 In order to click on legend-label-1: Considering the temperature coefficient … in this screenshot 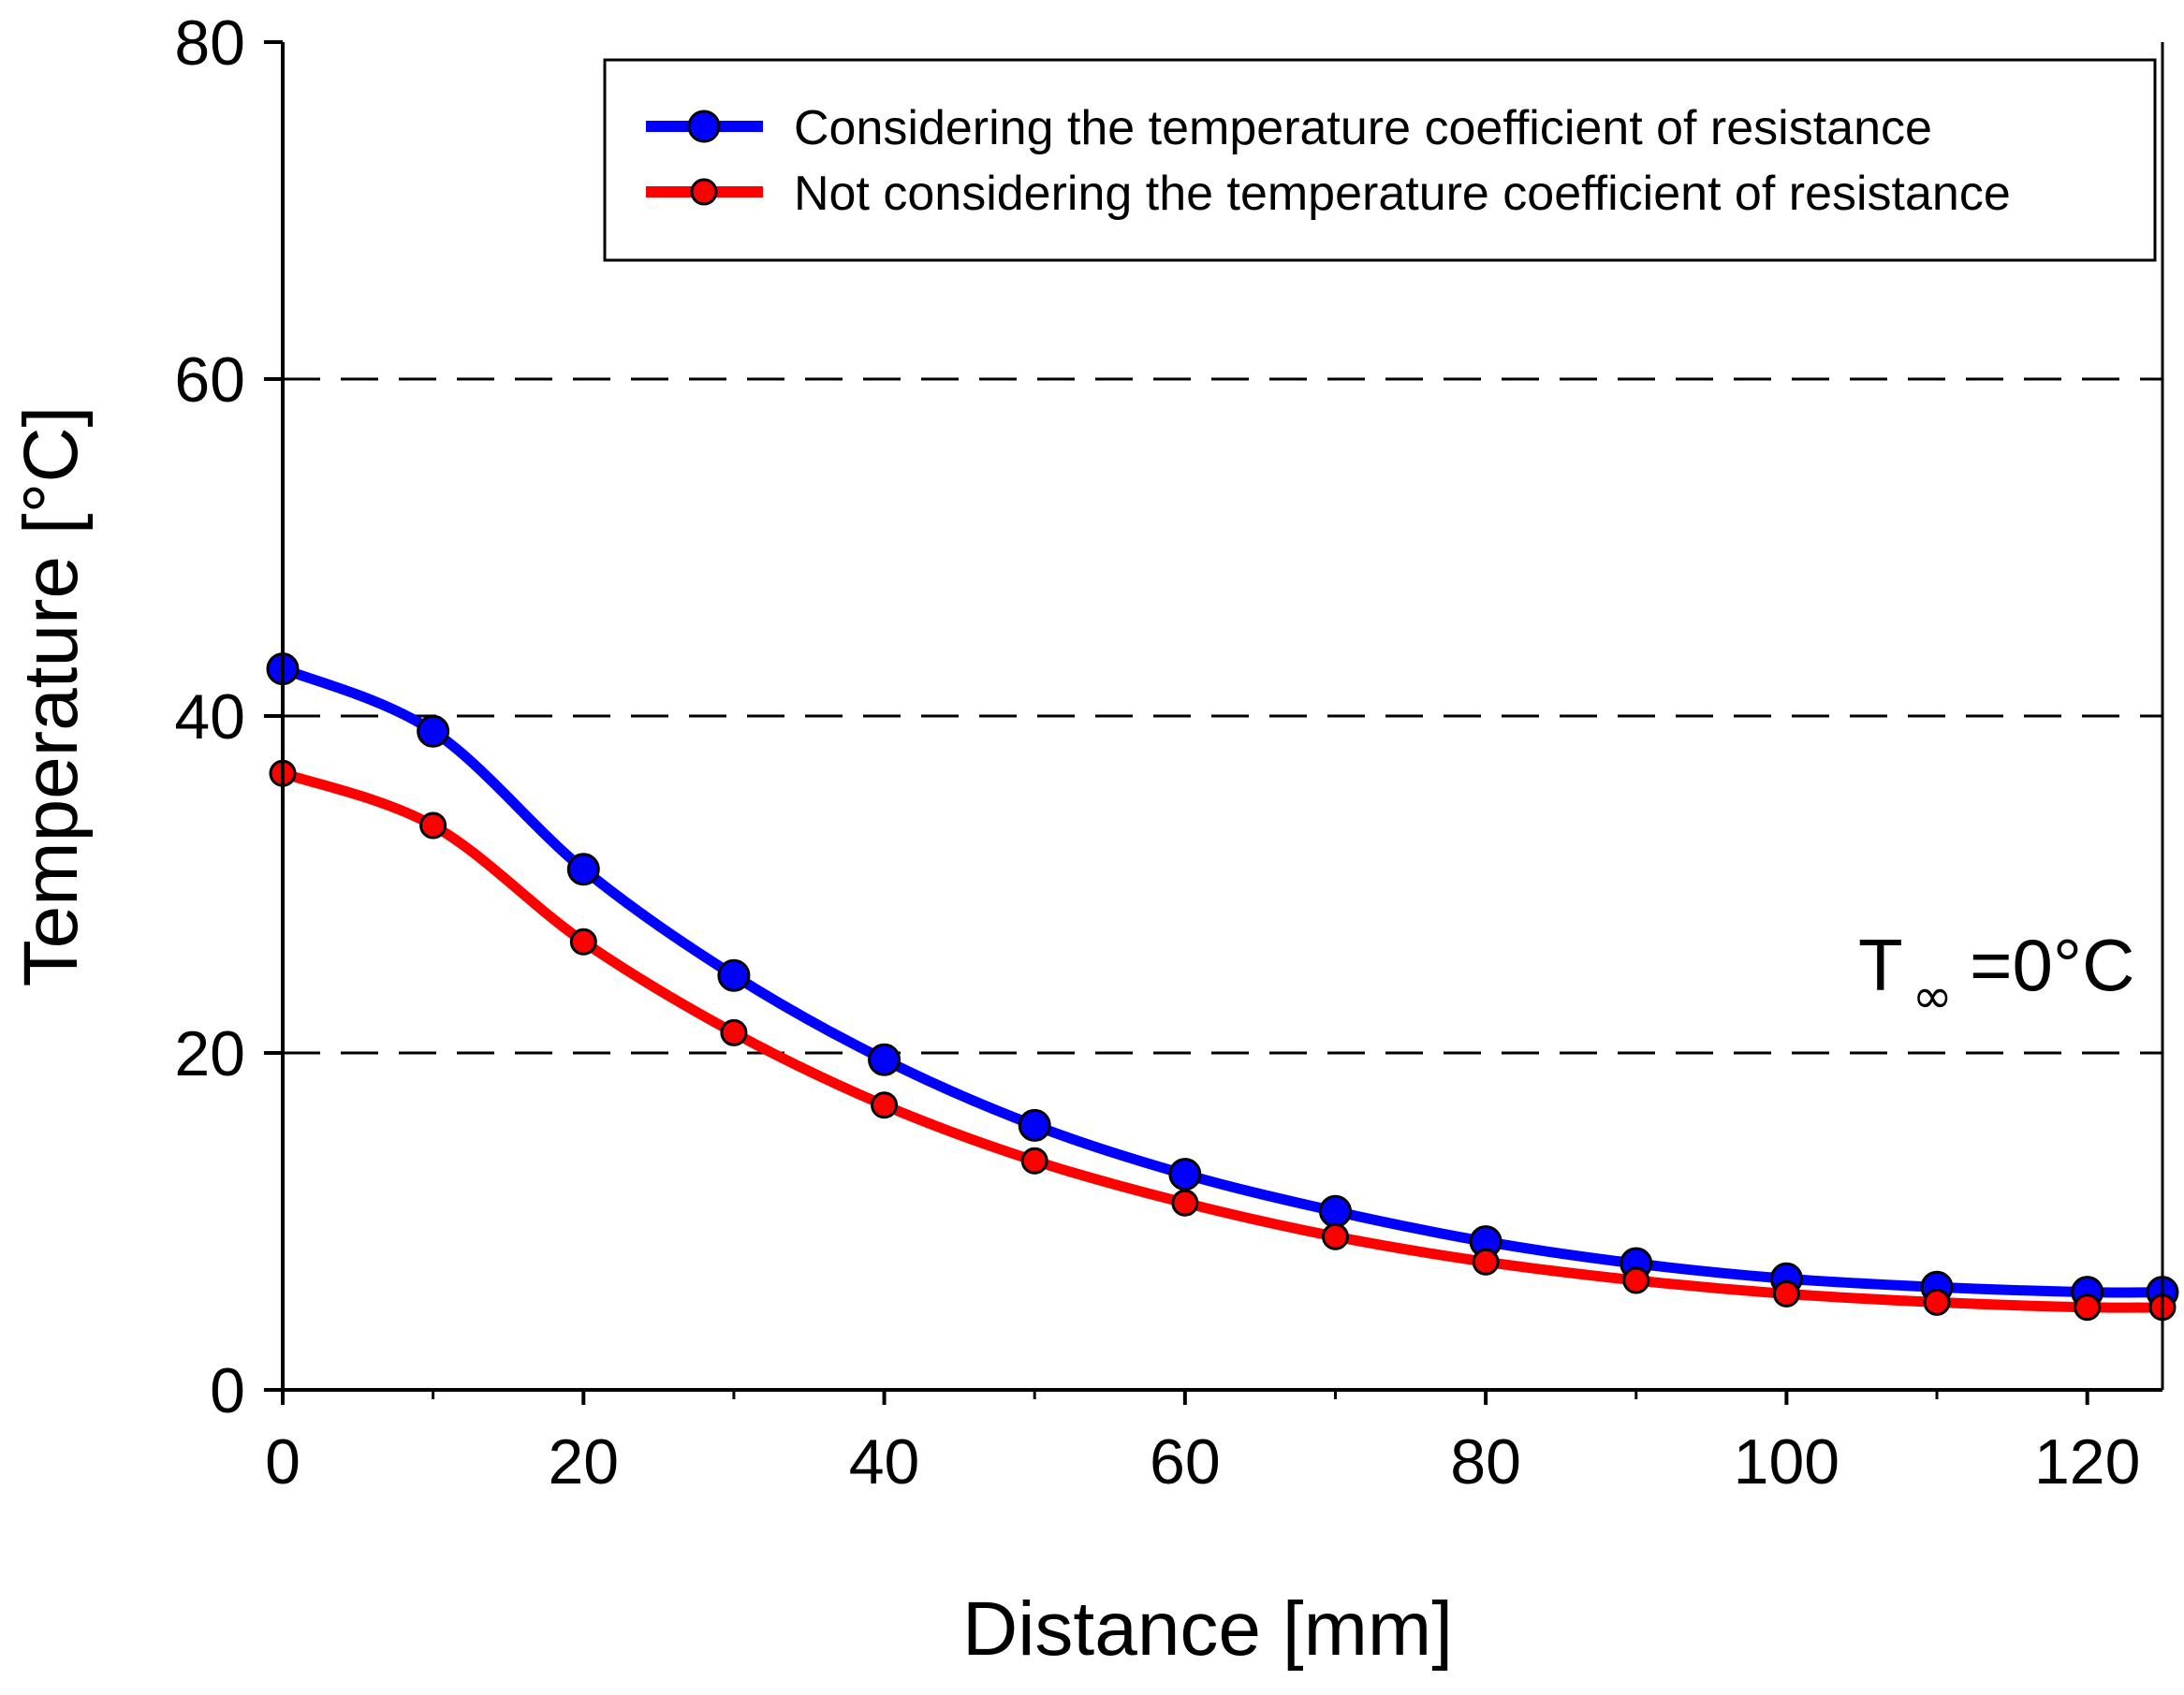, I will do `click(1363, 128)`.